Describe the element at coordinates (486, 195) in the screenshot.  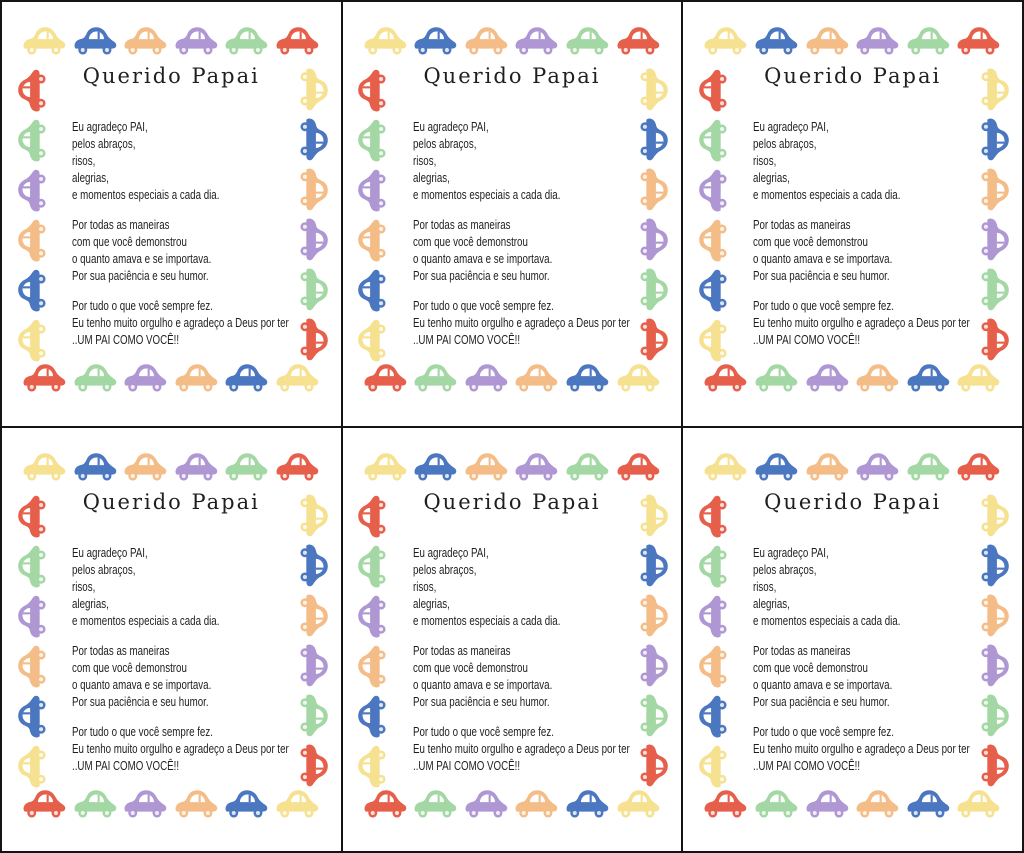
I see `poem-line: e momentos especiais a cada dia.` at that location.